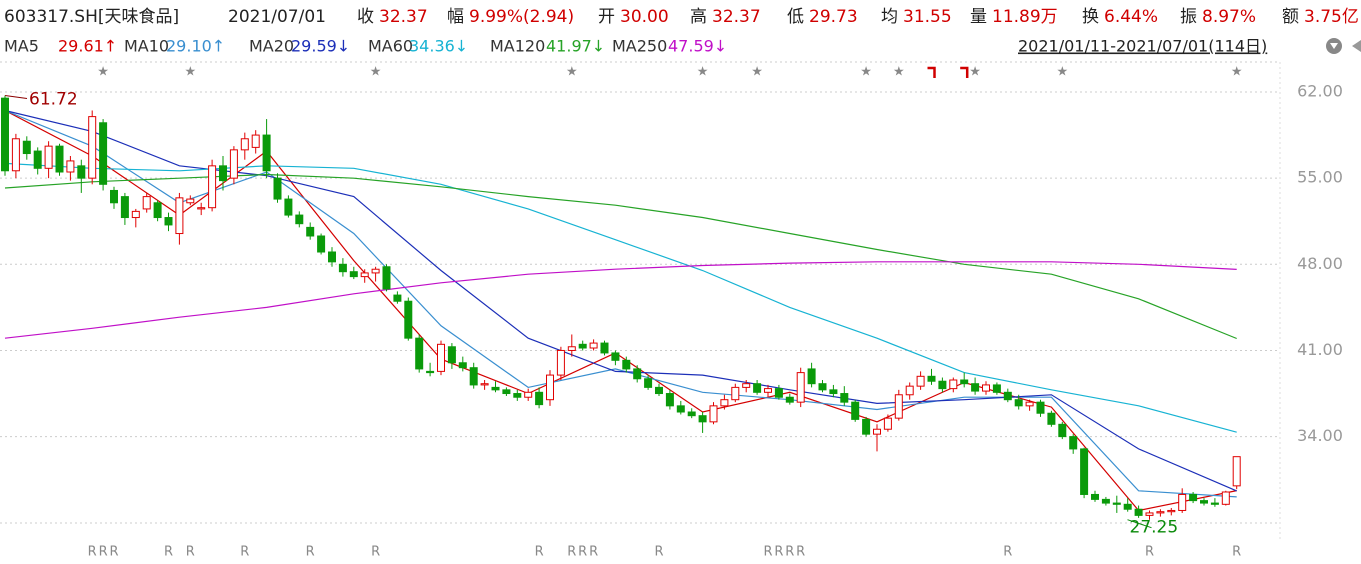  What do you see at coordinates (1142, 46) in the screenshot?
I see `date-range: 2021/01/11-2021/07/01(114日)` at bounding box center [1142, 46].